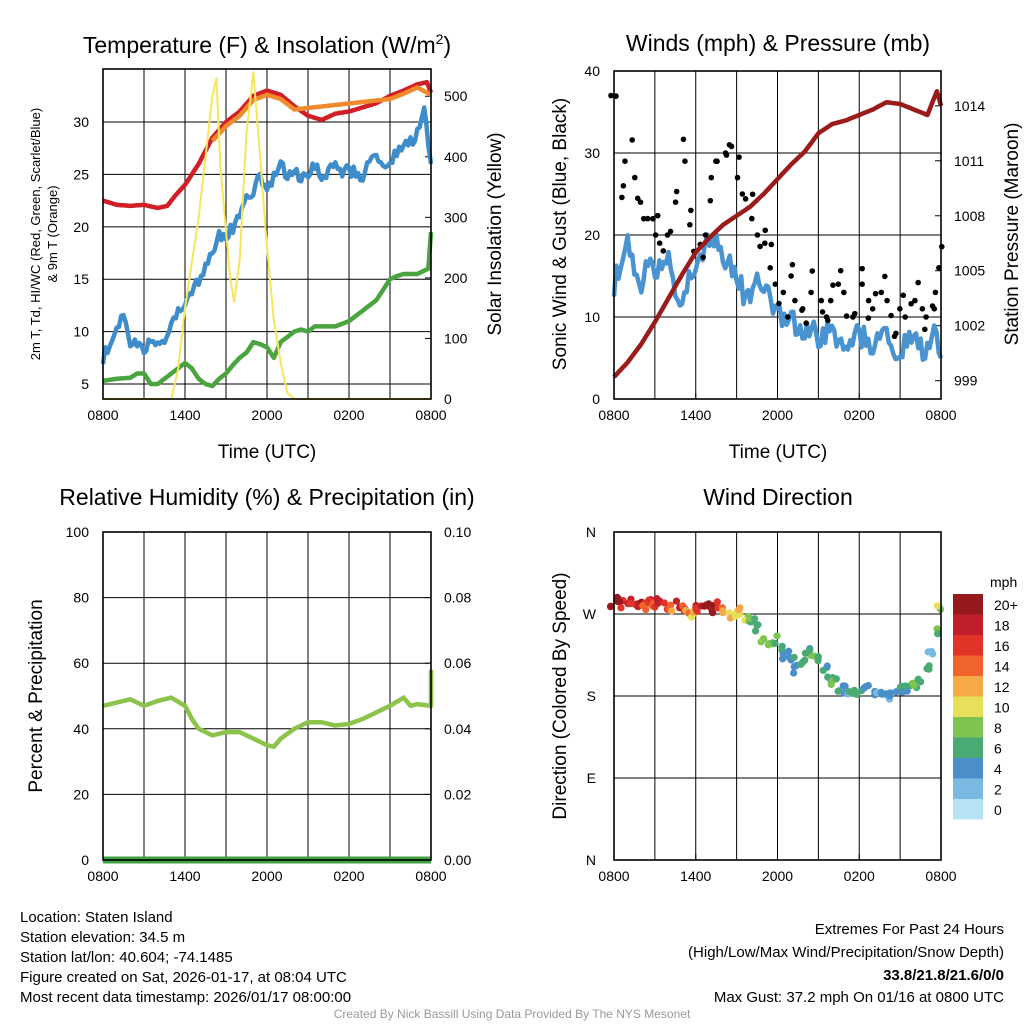  What do you see at coordinates (778, 497) in the screenshot?
I see `direction-panel-title: Wind Direction` at bounding box center [778, 497].